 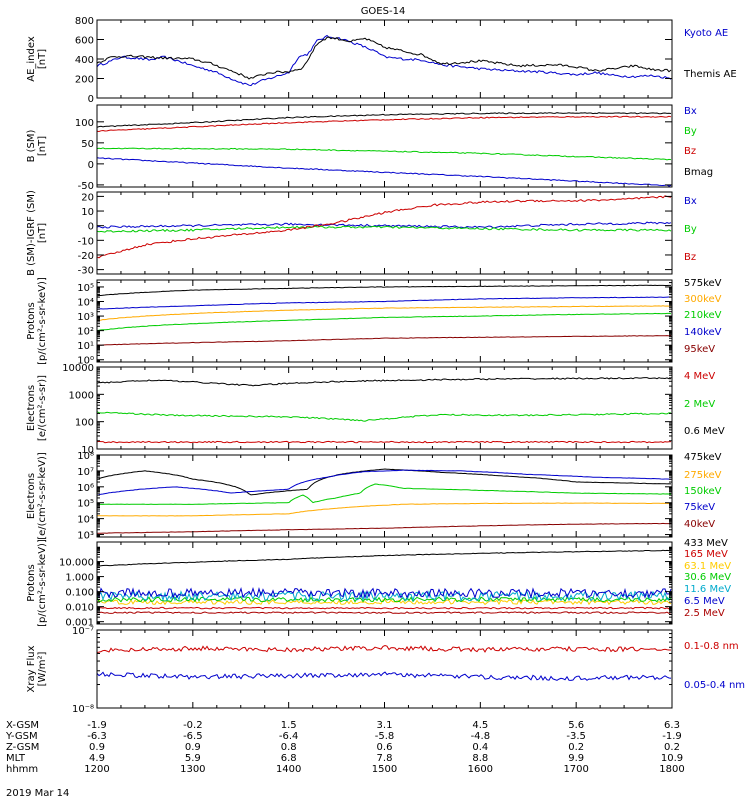 What do you see at coordinates (79, 623) in the screenshot?
I see `y-tick-label: 0.001` at bounding box center [79, 623].